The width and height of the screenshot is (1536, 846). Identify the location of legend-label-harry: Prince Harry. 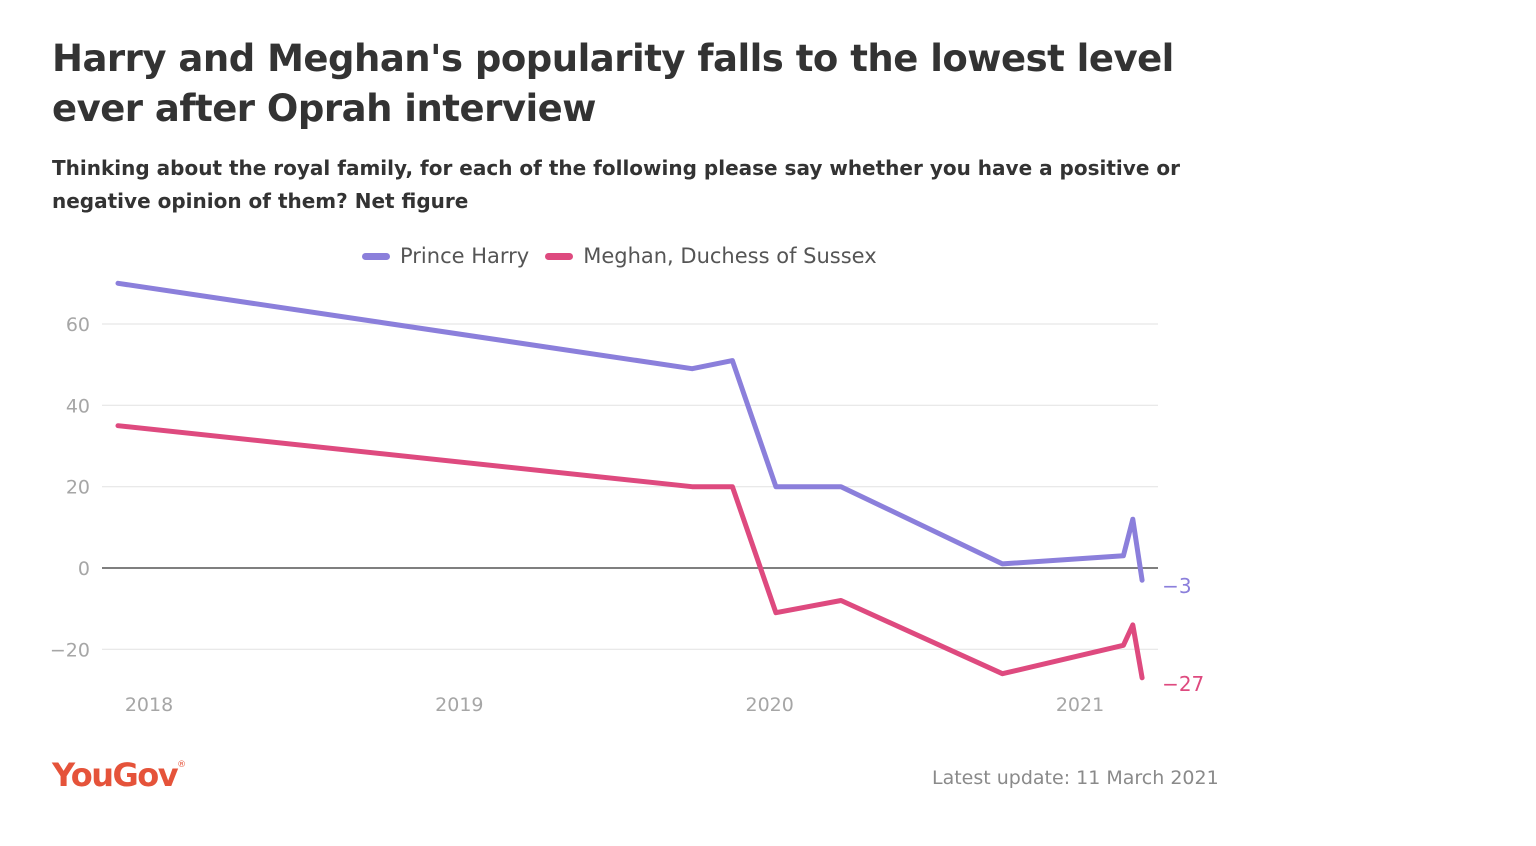
(465, 256).